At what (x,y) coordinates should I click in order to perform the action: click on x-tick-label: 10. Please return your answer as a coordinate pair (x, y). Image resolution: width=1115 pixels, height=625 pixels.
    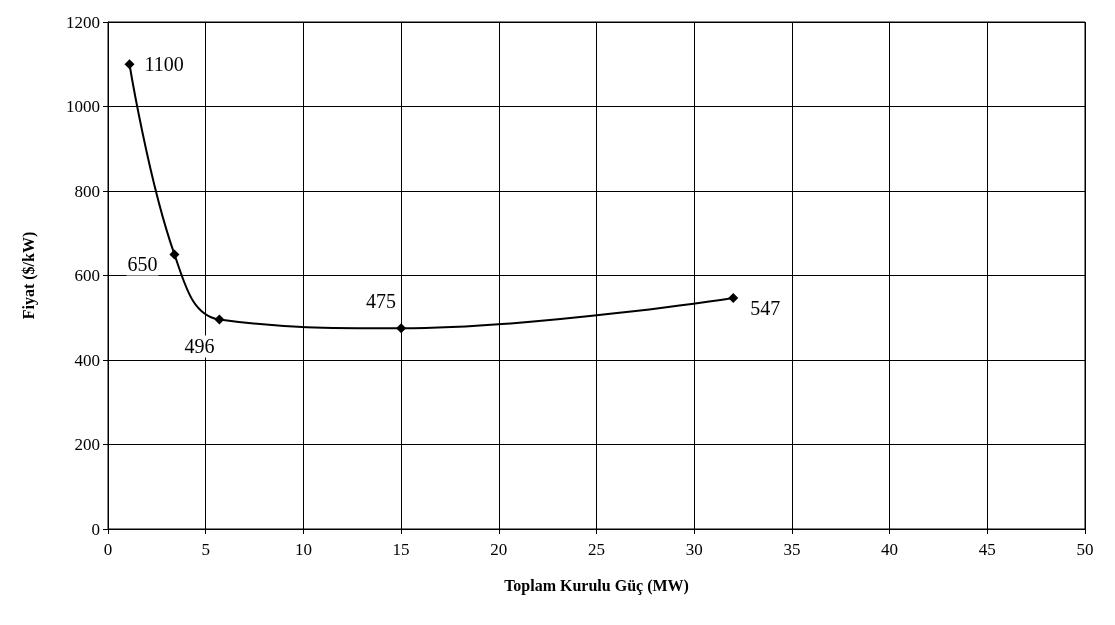
    Looking at the image, I should click on (303, 549).